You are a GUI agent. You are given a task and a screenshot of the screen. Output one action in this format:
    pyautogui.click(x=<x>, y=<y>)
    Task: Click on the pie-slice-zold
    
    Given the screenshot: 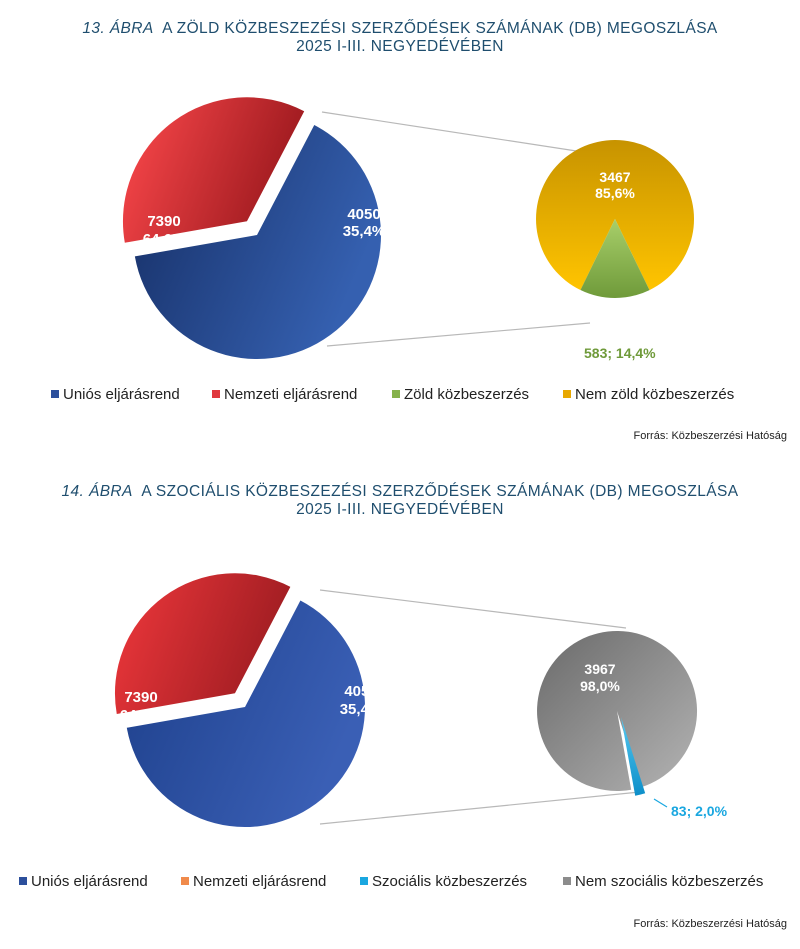 What is the action you would take?
    pyautogui.click(x=615, y=259)
    